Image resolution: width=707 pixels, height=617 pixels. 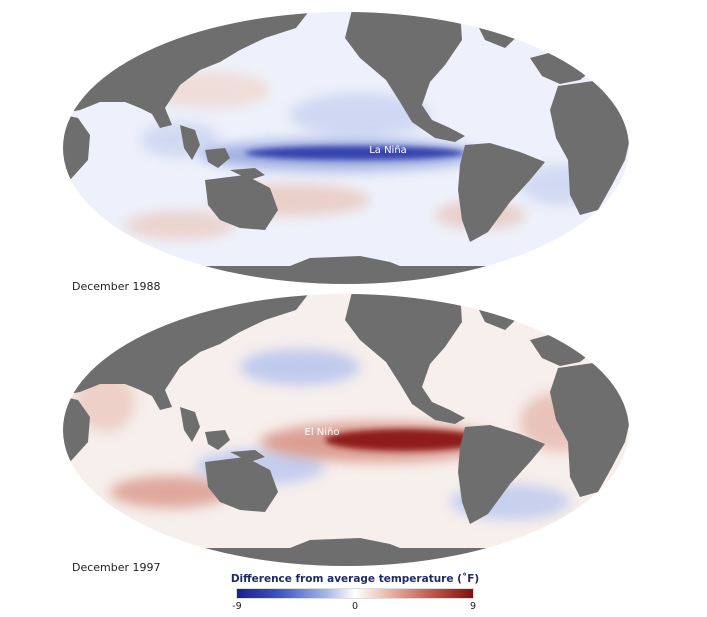 What do you see at coordinates (473, 606) in the screenshot?
I see `legend-tick-max: 9` at bounding box center [473, 606].